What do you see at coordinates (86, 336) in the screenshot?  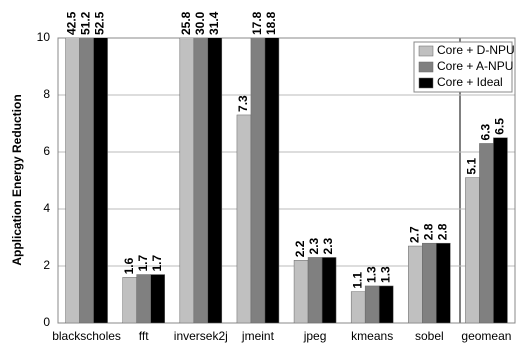 I see `x-tick-label: blackscholes` at bounding box center [86, 336].